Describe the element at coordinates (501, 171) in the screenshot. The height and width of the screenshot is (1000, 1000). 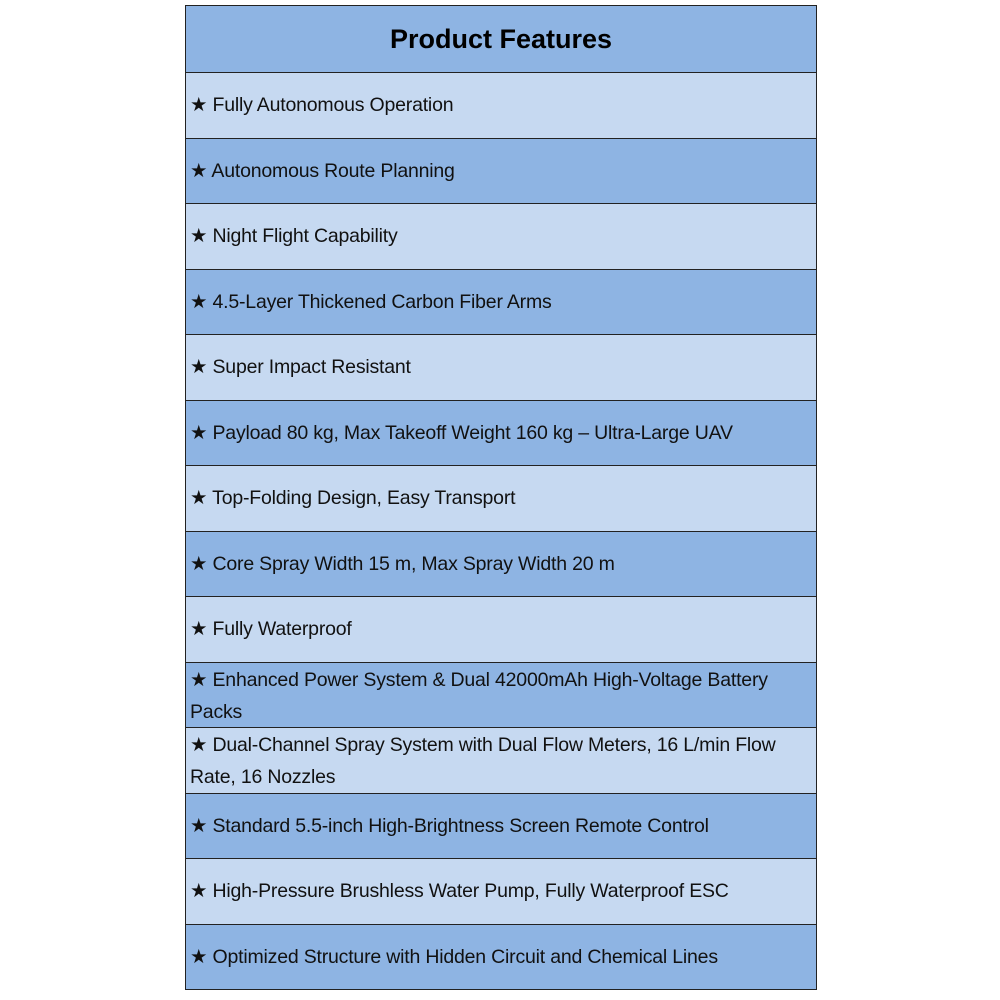
I see `feature-row: ★ Autonomous Route Planning` at that location.